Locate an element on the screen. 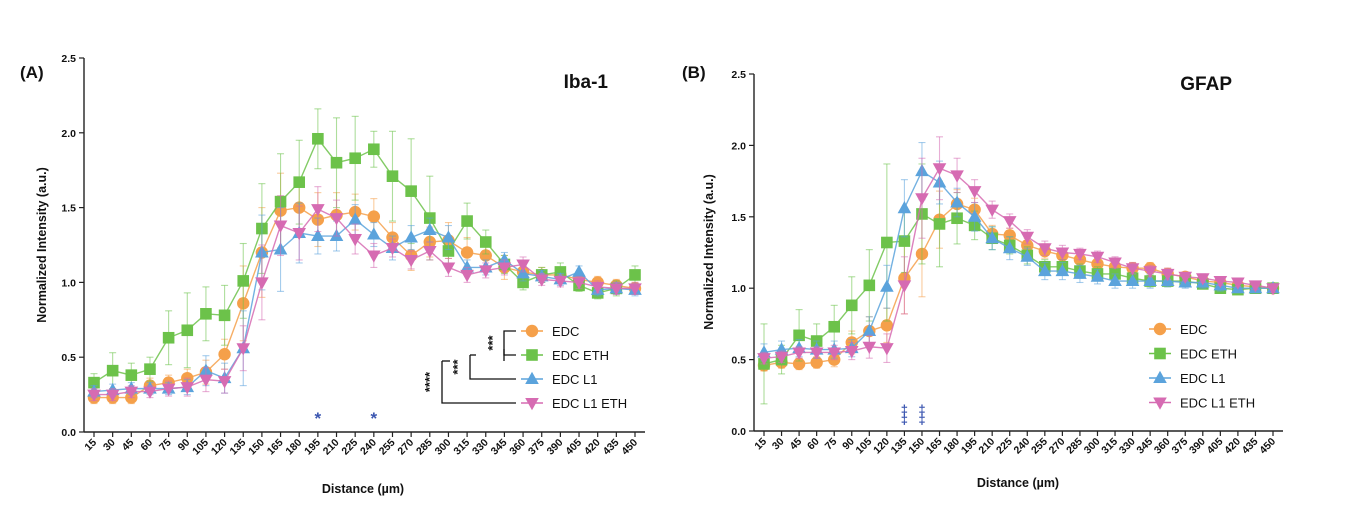 This screenshot has width=1359, height=511. panel-a-x-tick-label: 30 is located at coordinates (109, 445).